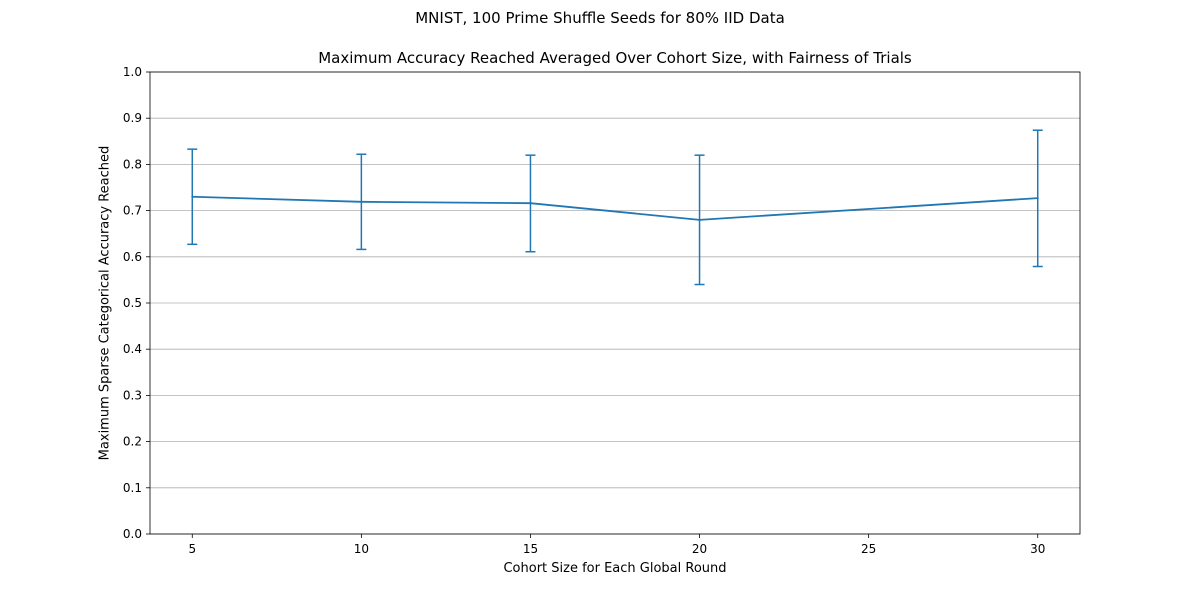 This screenshot has height=600, width=1200. Describe the element at coordinates (132, 257) in the screenshot. I see `y-tick-label: 0.6` at that location.